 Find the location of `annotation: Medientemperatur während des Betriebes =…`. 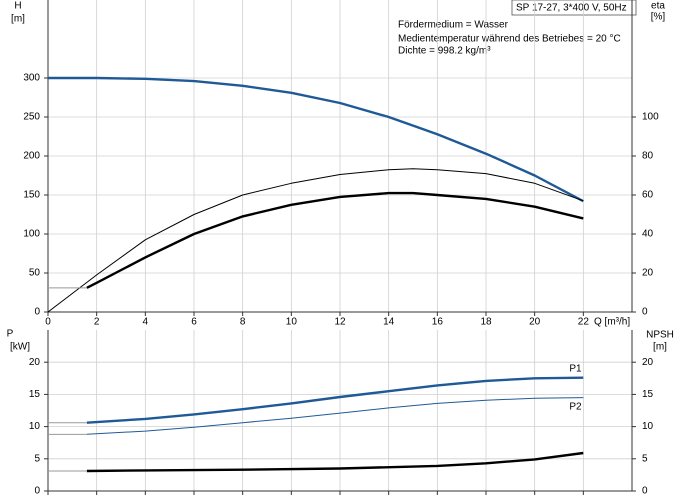

annotation: Medientemperatur während des Betriebes =… is located at coordinates (509, 39).